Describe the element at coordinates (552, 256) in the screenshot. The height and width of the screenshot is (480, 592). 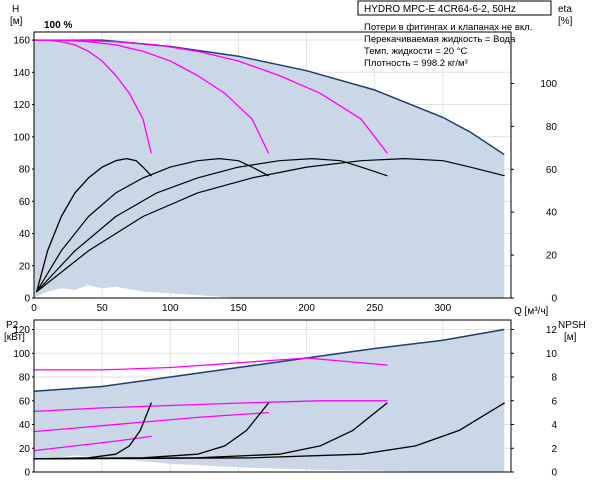
I see `y-right-tick-top-1: 20` at that location.